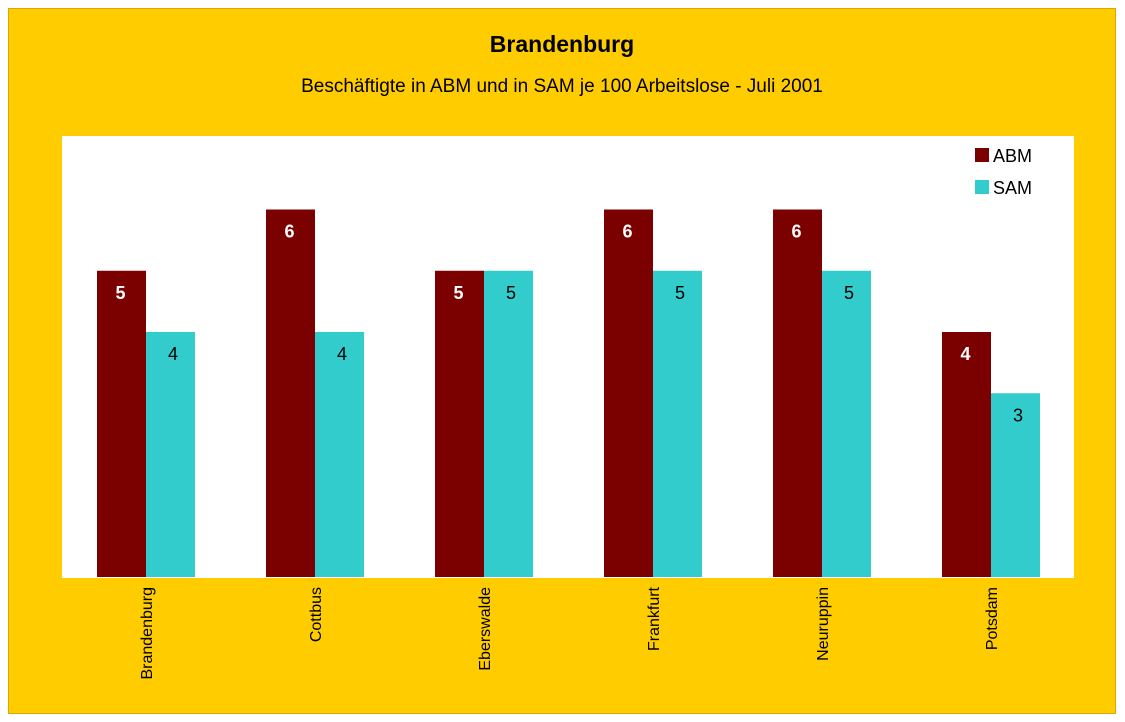 The height and width of the screenshot is (722, 1125). I want to click on bar-abm-cottbus, so click(290, 393).